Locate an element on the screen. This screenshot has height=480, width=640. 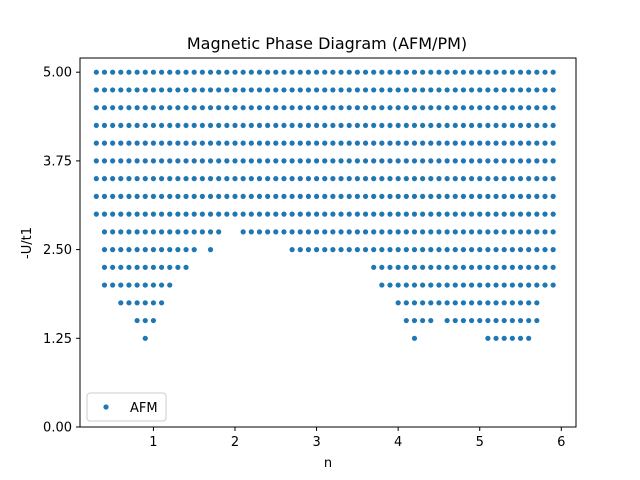
x-tick-label: 2 is located at coordinates (235, 442).